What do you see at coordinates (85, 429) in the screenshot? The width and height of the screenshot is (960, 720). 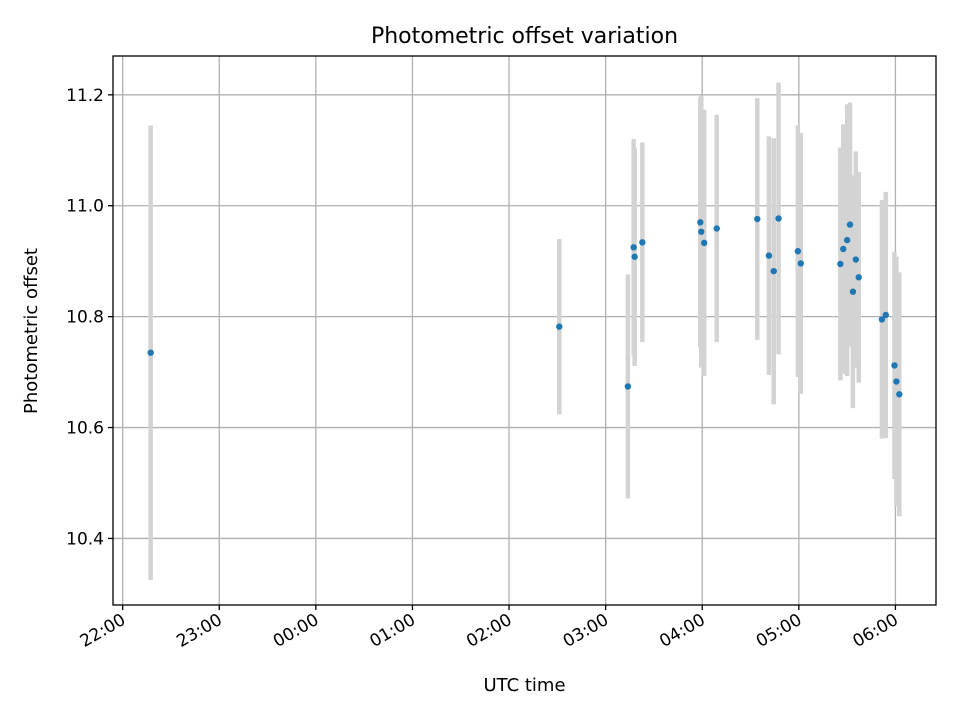 I see `y-tick-label: 10.6` at bounding box center [85, 429].